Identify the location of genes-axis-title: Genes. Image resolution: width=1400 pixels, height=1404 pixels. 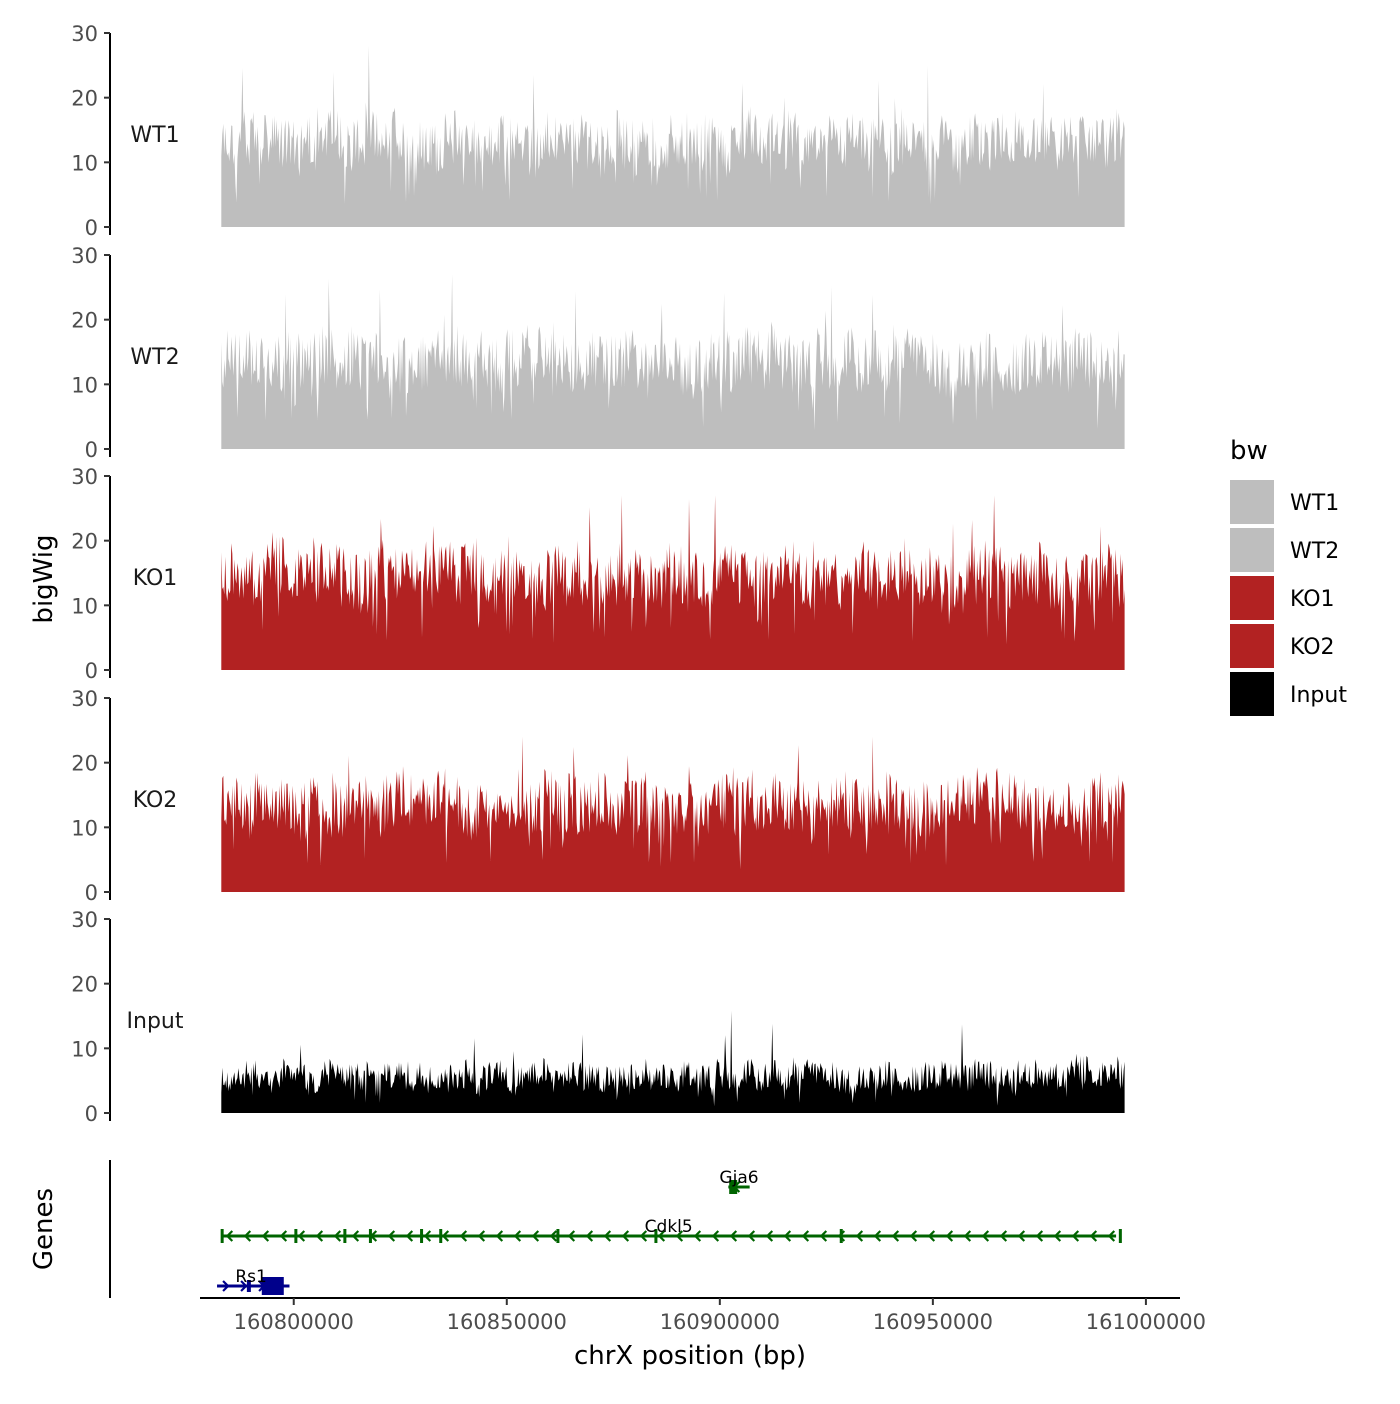
(44, 1229).